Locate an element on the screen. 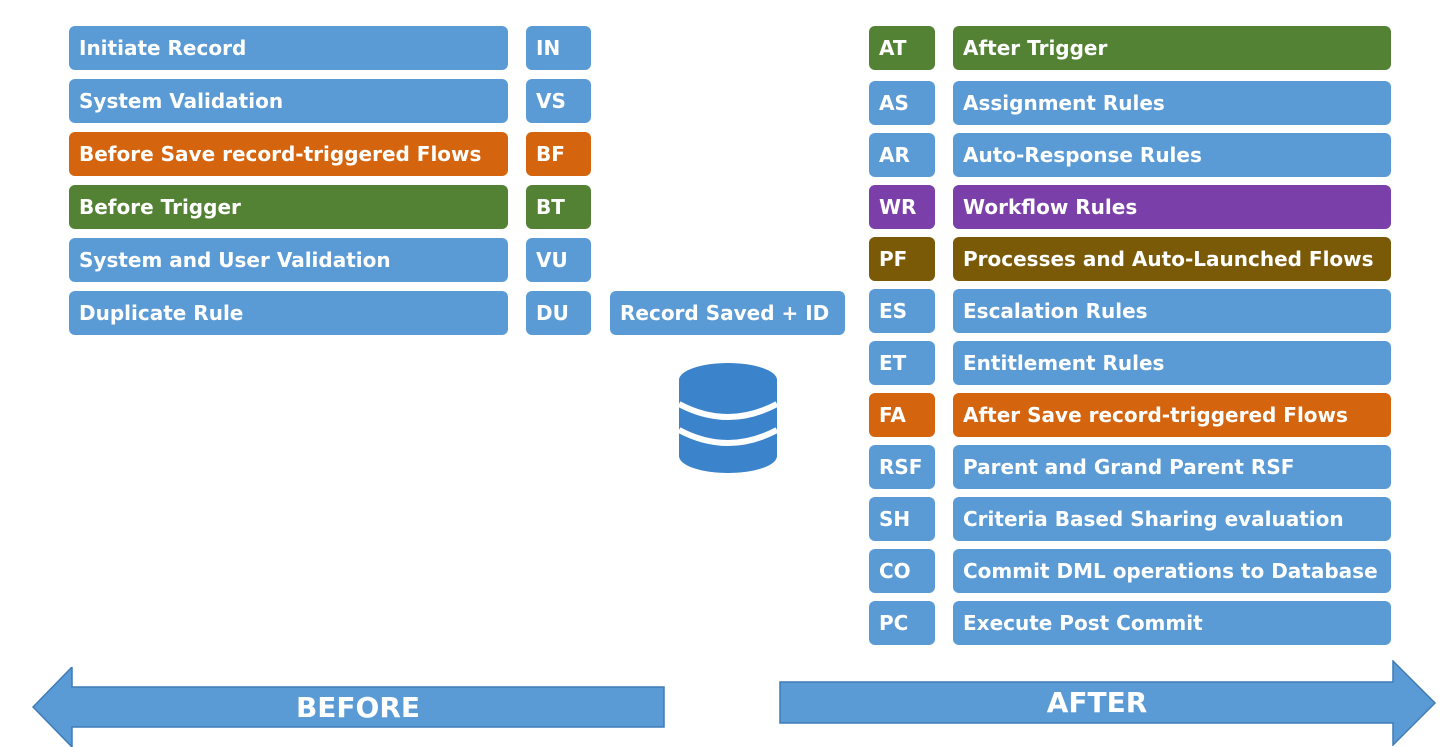 This screenshot has width=1448, height=747. after-step-code: AS is located at coordinates (902, 103).